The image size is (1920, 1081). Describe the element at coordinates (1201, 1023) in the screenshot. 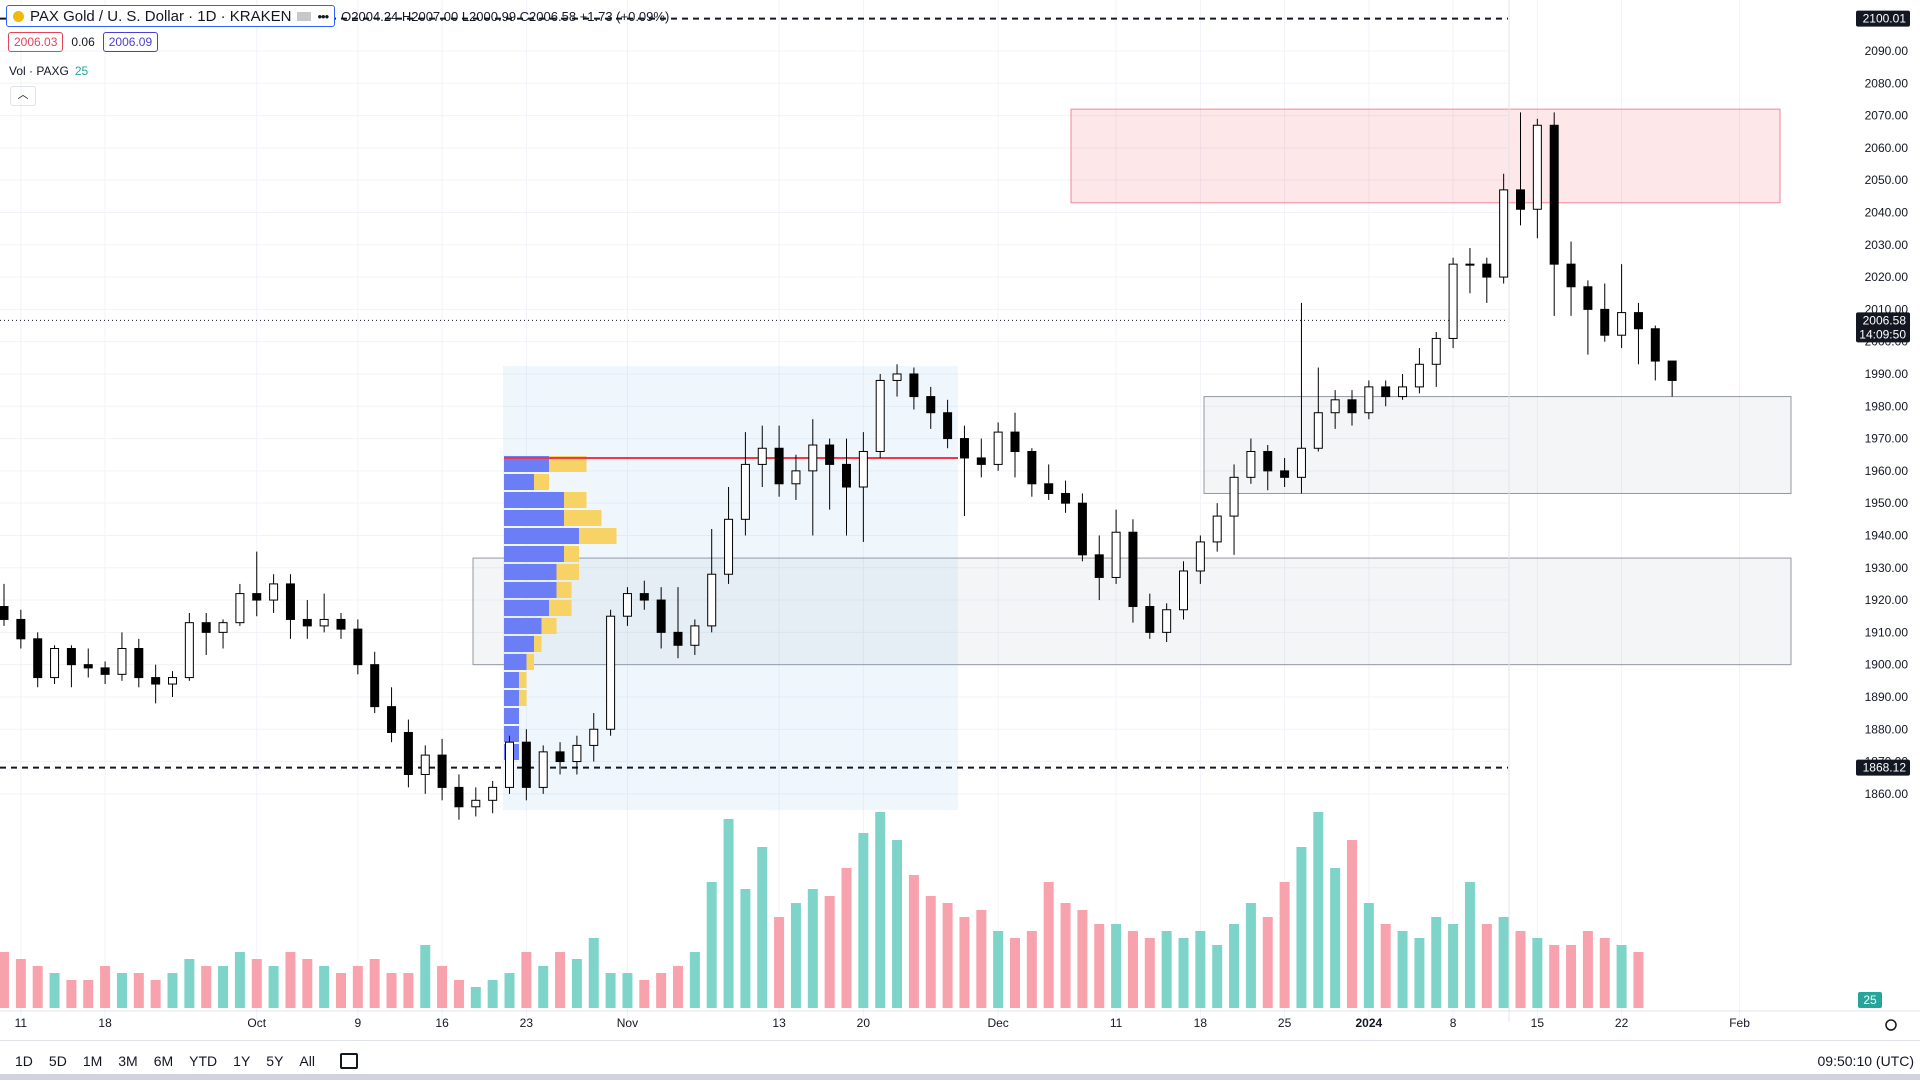

I see `time-tick-label: 18` at that location.